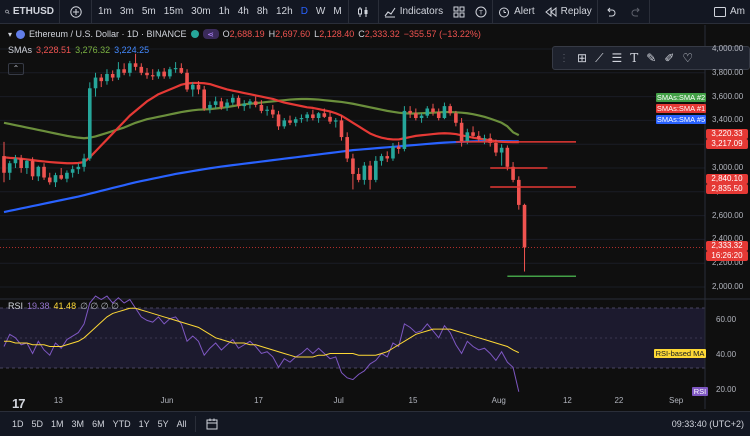 Image resolution: width=750 pixels, height=436 pixels. What do you see at coordinates (63, 306) in the screenshot?
I see `rsi-legend: RSI 19.38 41.48 ∅ ∅ ∅ ∅` at bounding box center [63, 306].